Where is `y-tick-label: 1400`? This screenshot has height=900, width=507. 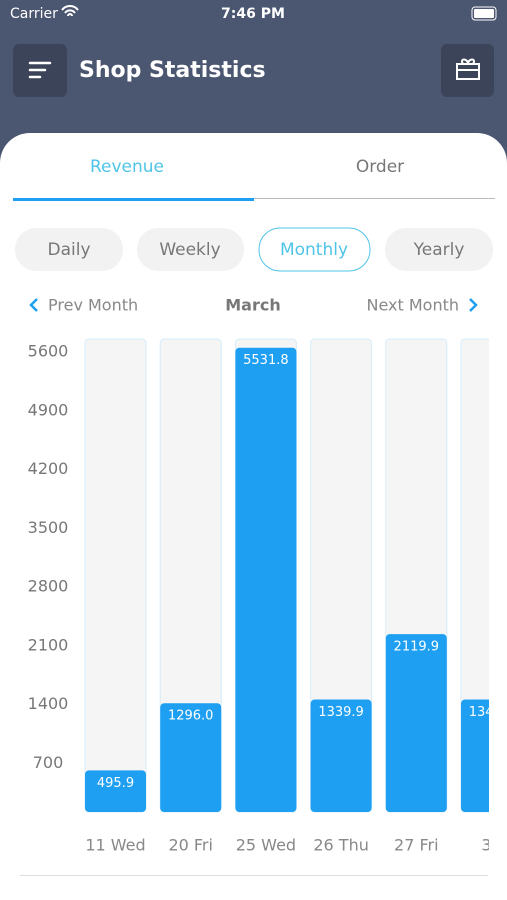 y-tick-label: 1400 is located at coordinates (48, 703).